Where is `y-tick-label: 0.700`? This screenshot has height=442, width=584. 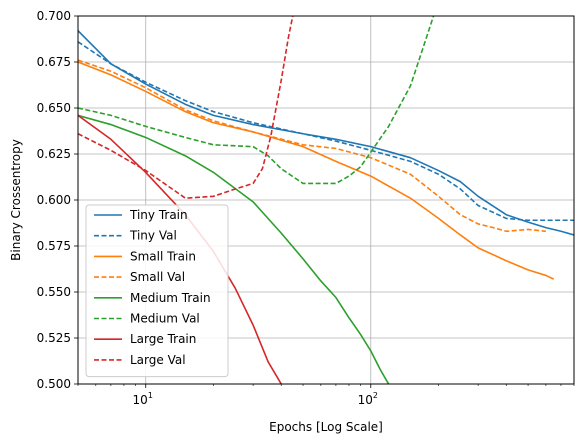
y-tick-label: 0.700 is located at coordinates (54, 16).